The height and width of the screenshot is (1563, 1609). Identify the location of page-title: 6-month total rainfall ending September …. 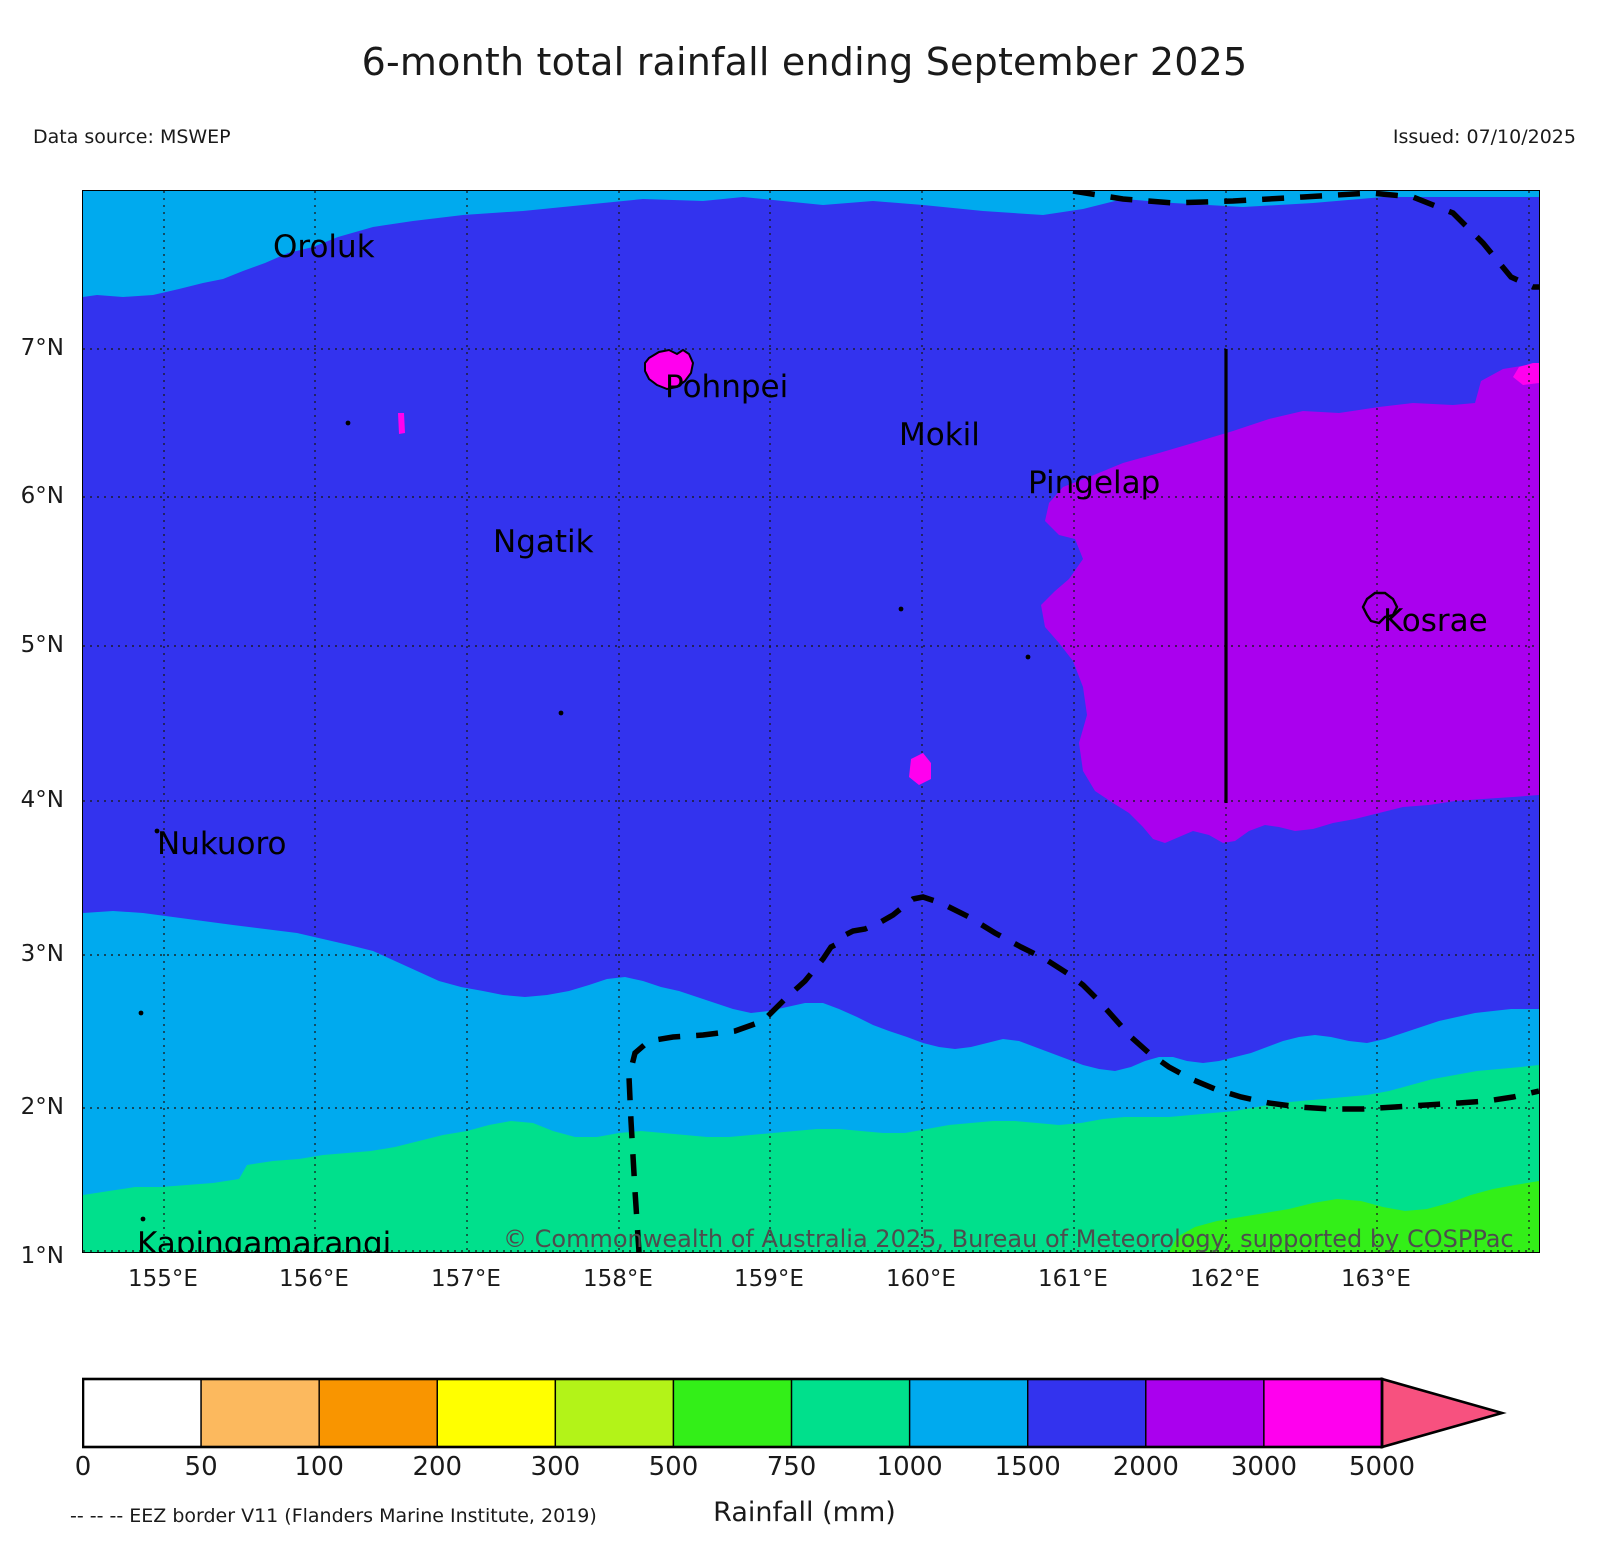
(804, 62).